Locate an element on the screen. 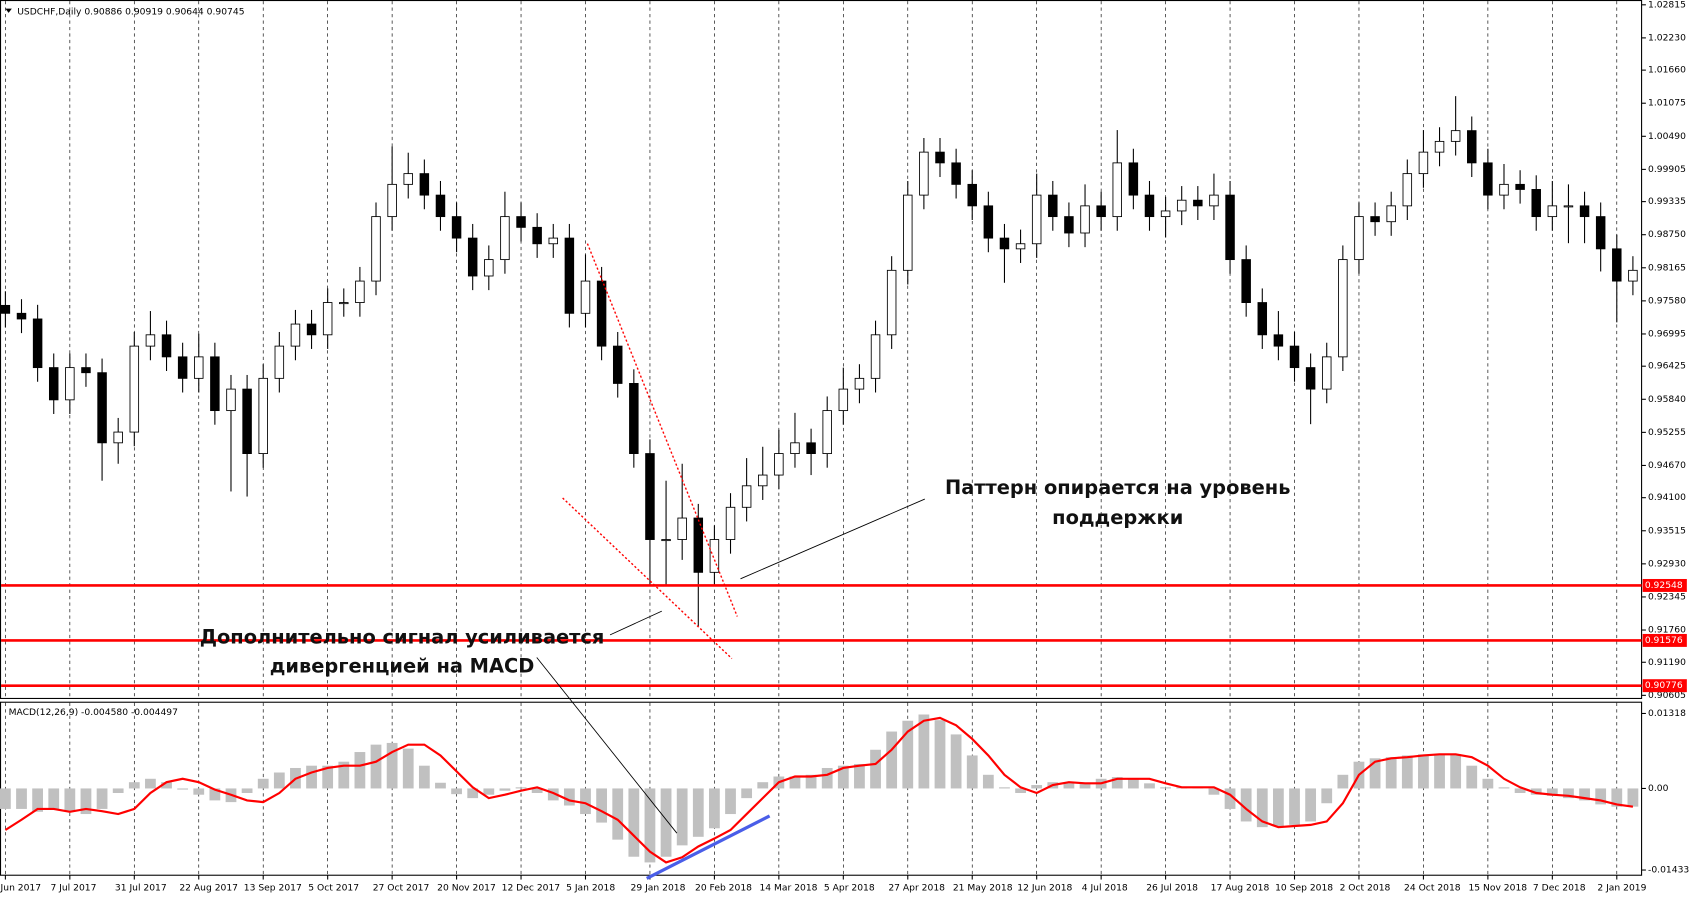  level-label: 0.91576 is located at coordinates (1664, 640).